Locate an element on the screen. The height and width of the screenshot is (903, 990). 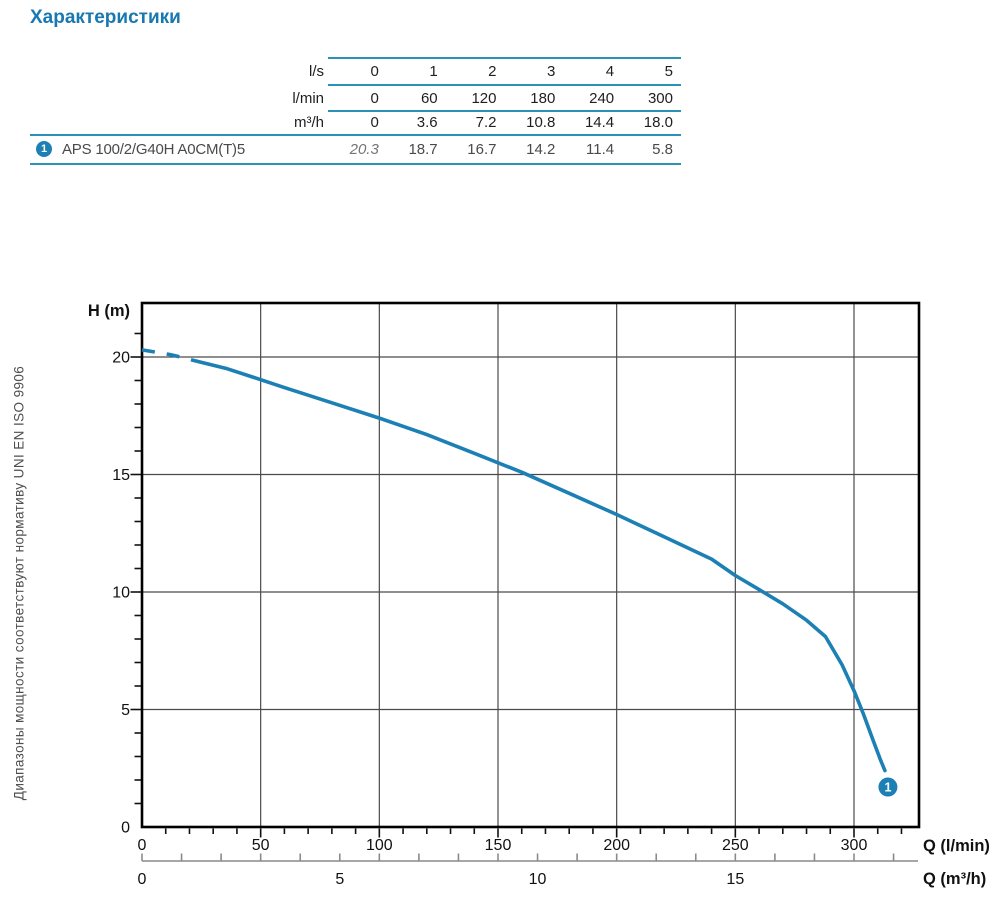
x-tick-label: 100 is located at coordinates (379, 845).